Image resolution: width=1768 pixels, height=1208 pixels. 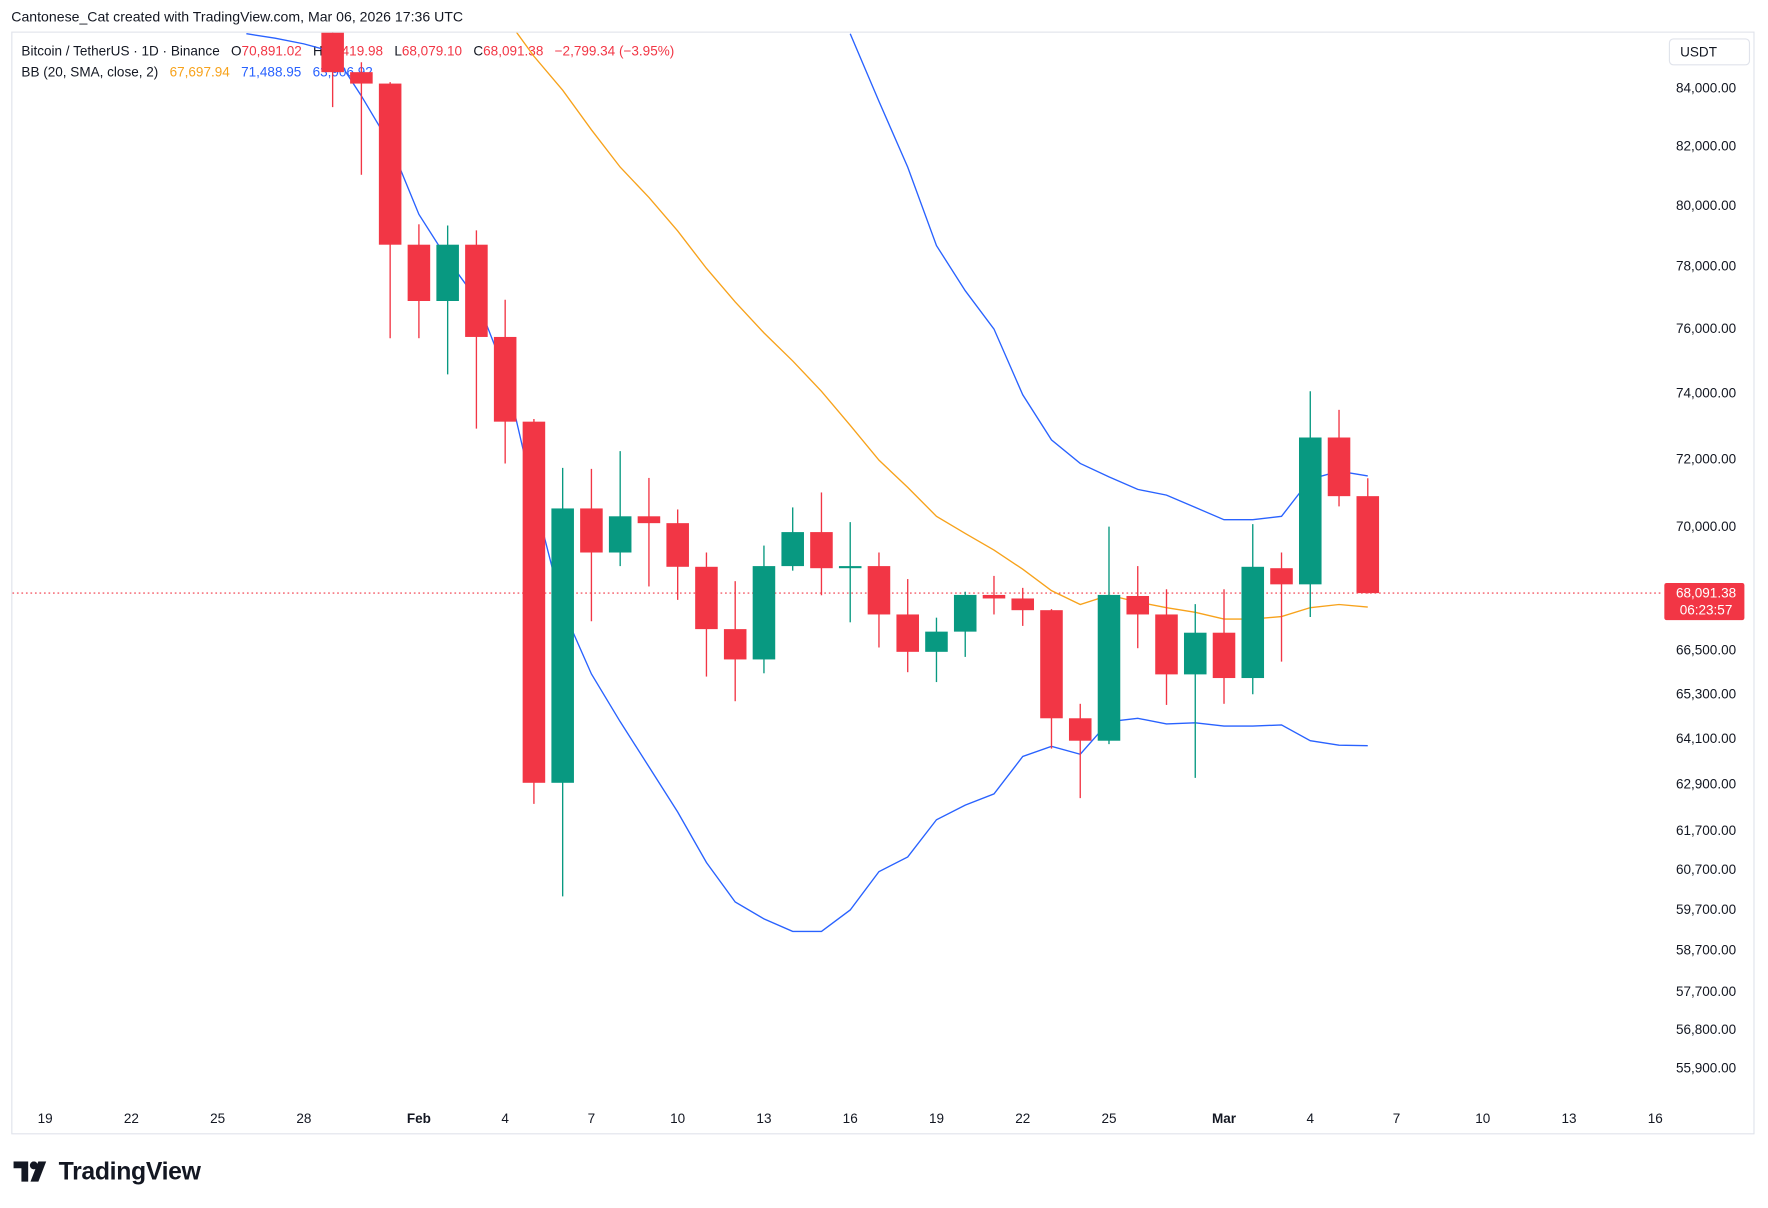 I want to click on x-tick-label: 16, so click(x=850, y=1118).